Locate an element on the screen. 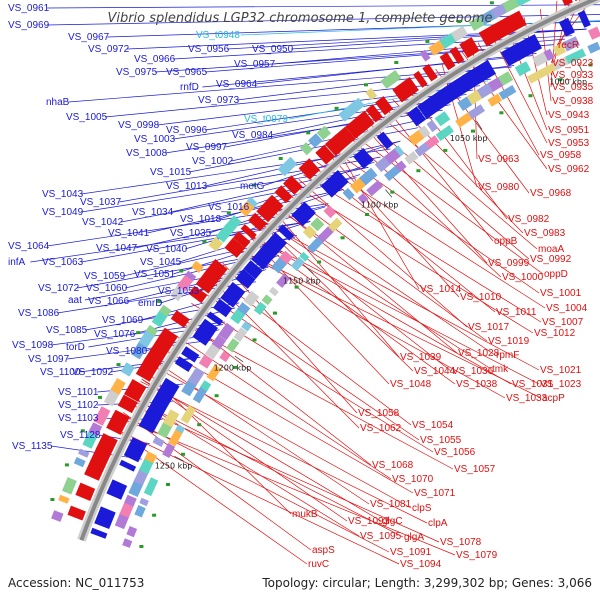 Image resolution: width=600 pixels, height=600 pixels. gene-label-forward: VS_0967 is located at coordinates (89, 37).